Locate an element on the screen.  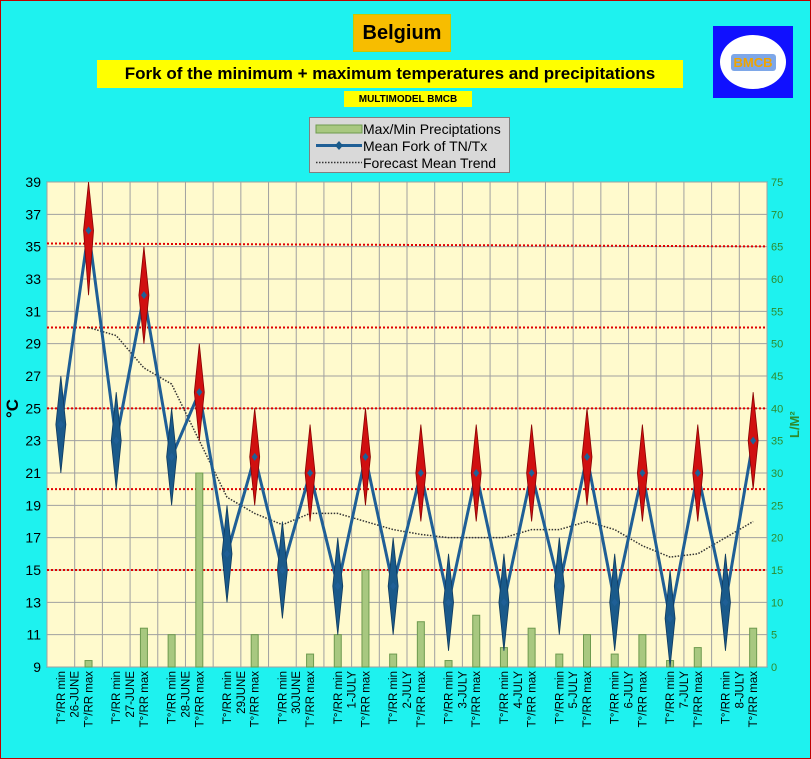
legend-label-trend: Forecast Mean Trend is located at coordinates (430, 162).